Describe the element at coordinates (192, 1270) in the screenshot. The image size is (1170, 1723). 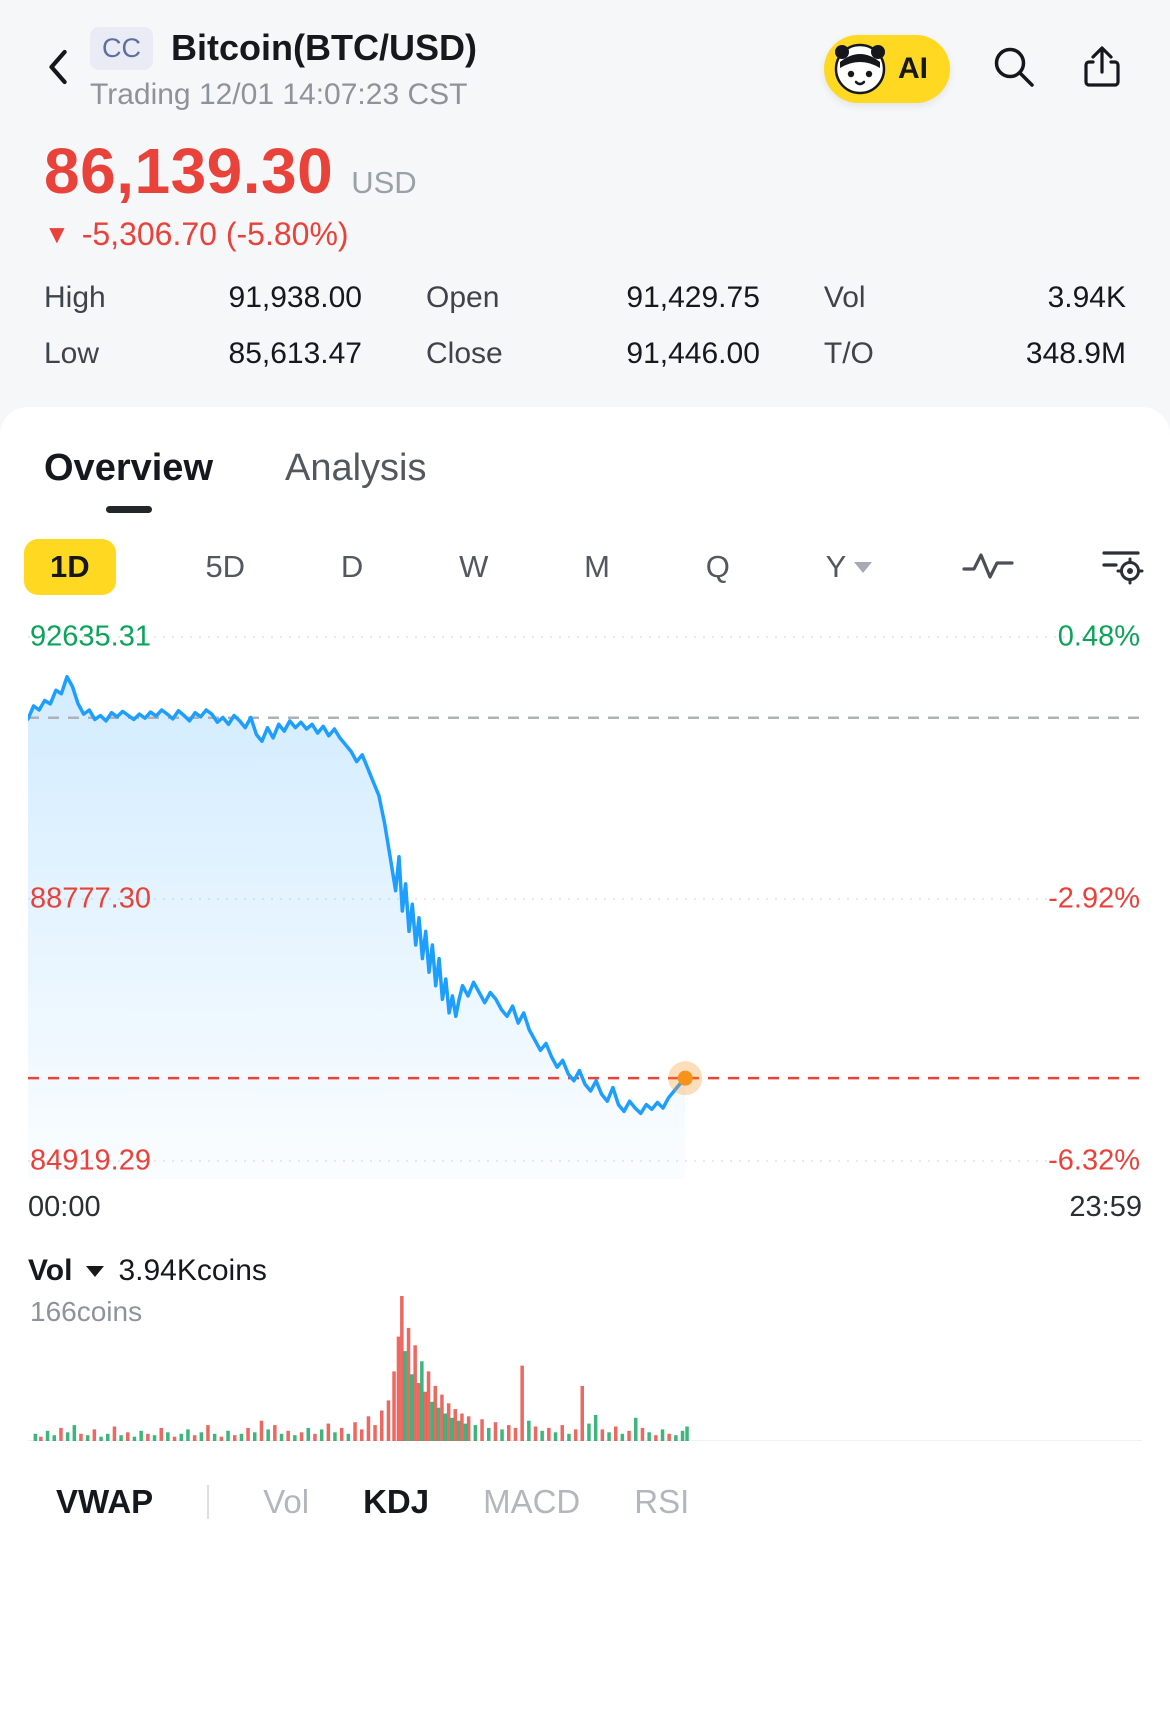
I see `volume-total: 3.94Kcoins` at that location.